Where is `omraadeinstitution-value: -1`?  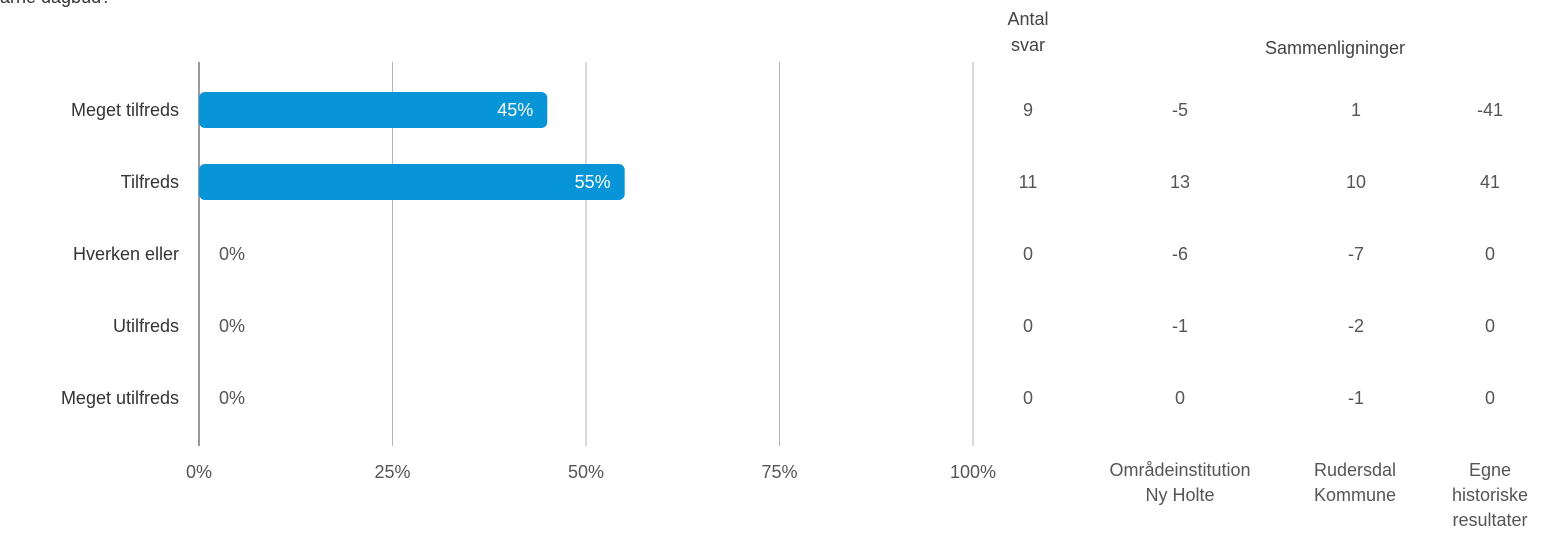 omraadeinstitution-value: -1 is located at coordinates (1180, 326).